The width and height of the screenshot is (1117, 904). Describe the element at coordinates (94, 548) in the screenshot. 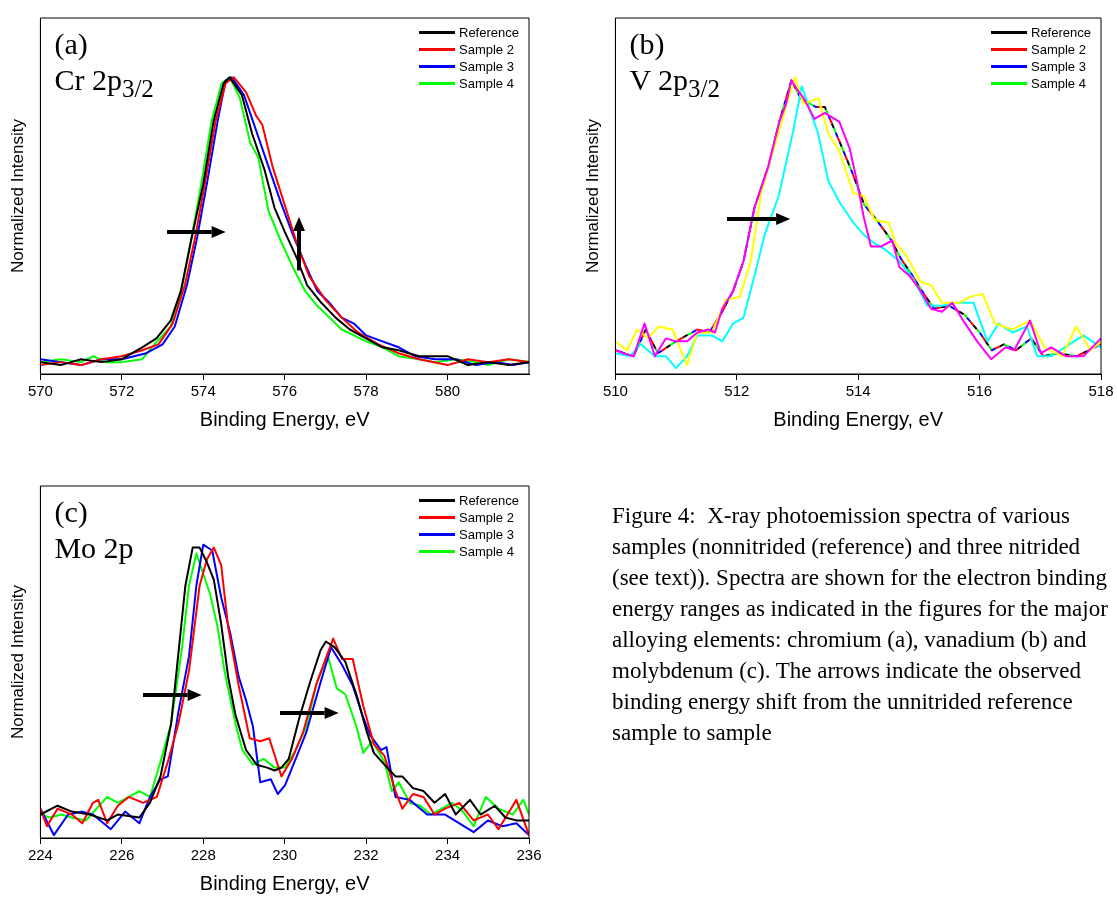

I see `annotation: Mo 2p` at that location.